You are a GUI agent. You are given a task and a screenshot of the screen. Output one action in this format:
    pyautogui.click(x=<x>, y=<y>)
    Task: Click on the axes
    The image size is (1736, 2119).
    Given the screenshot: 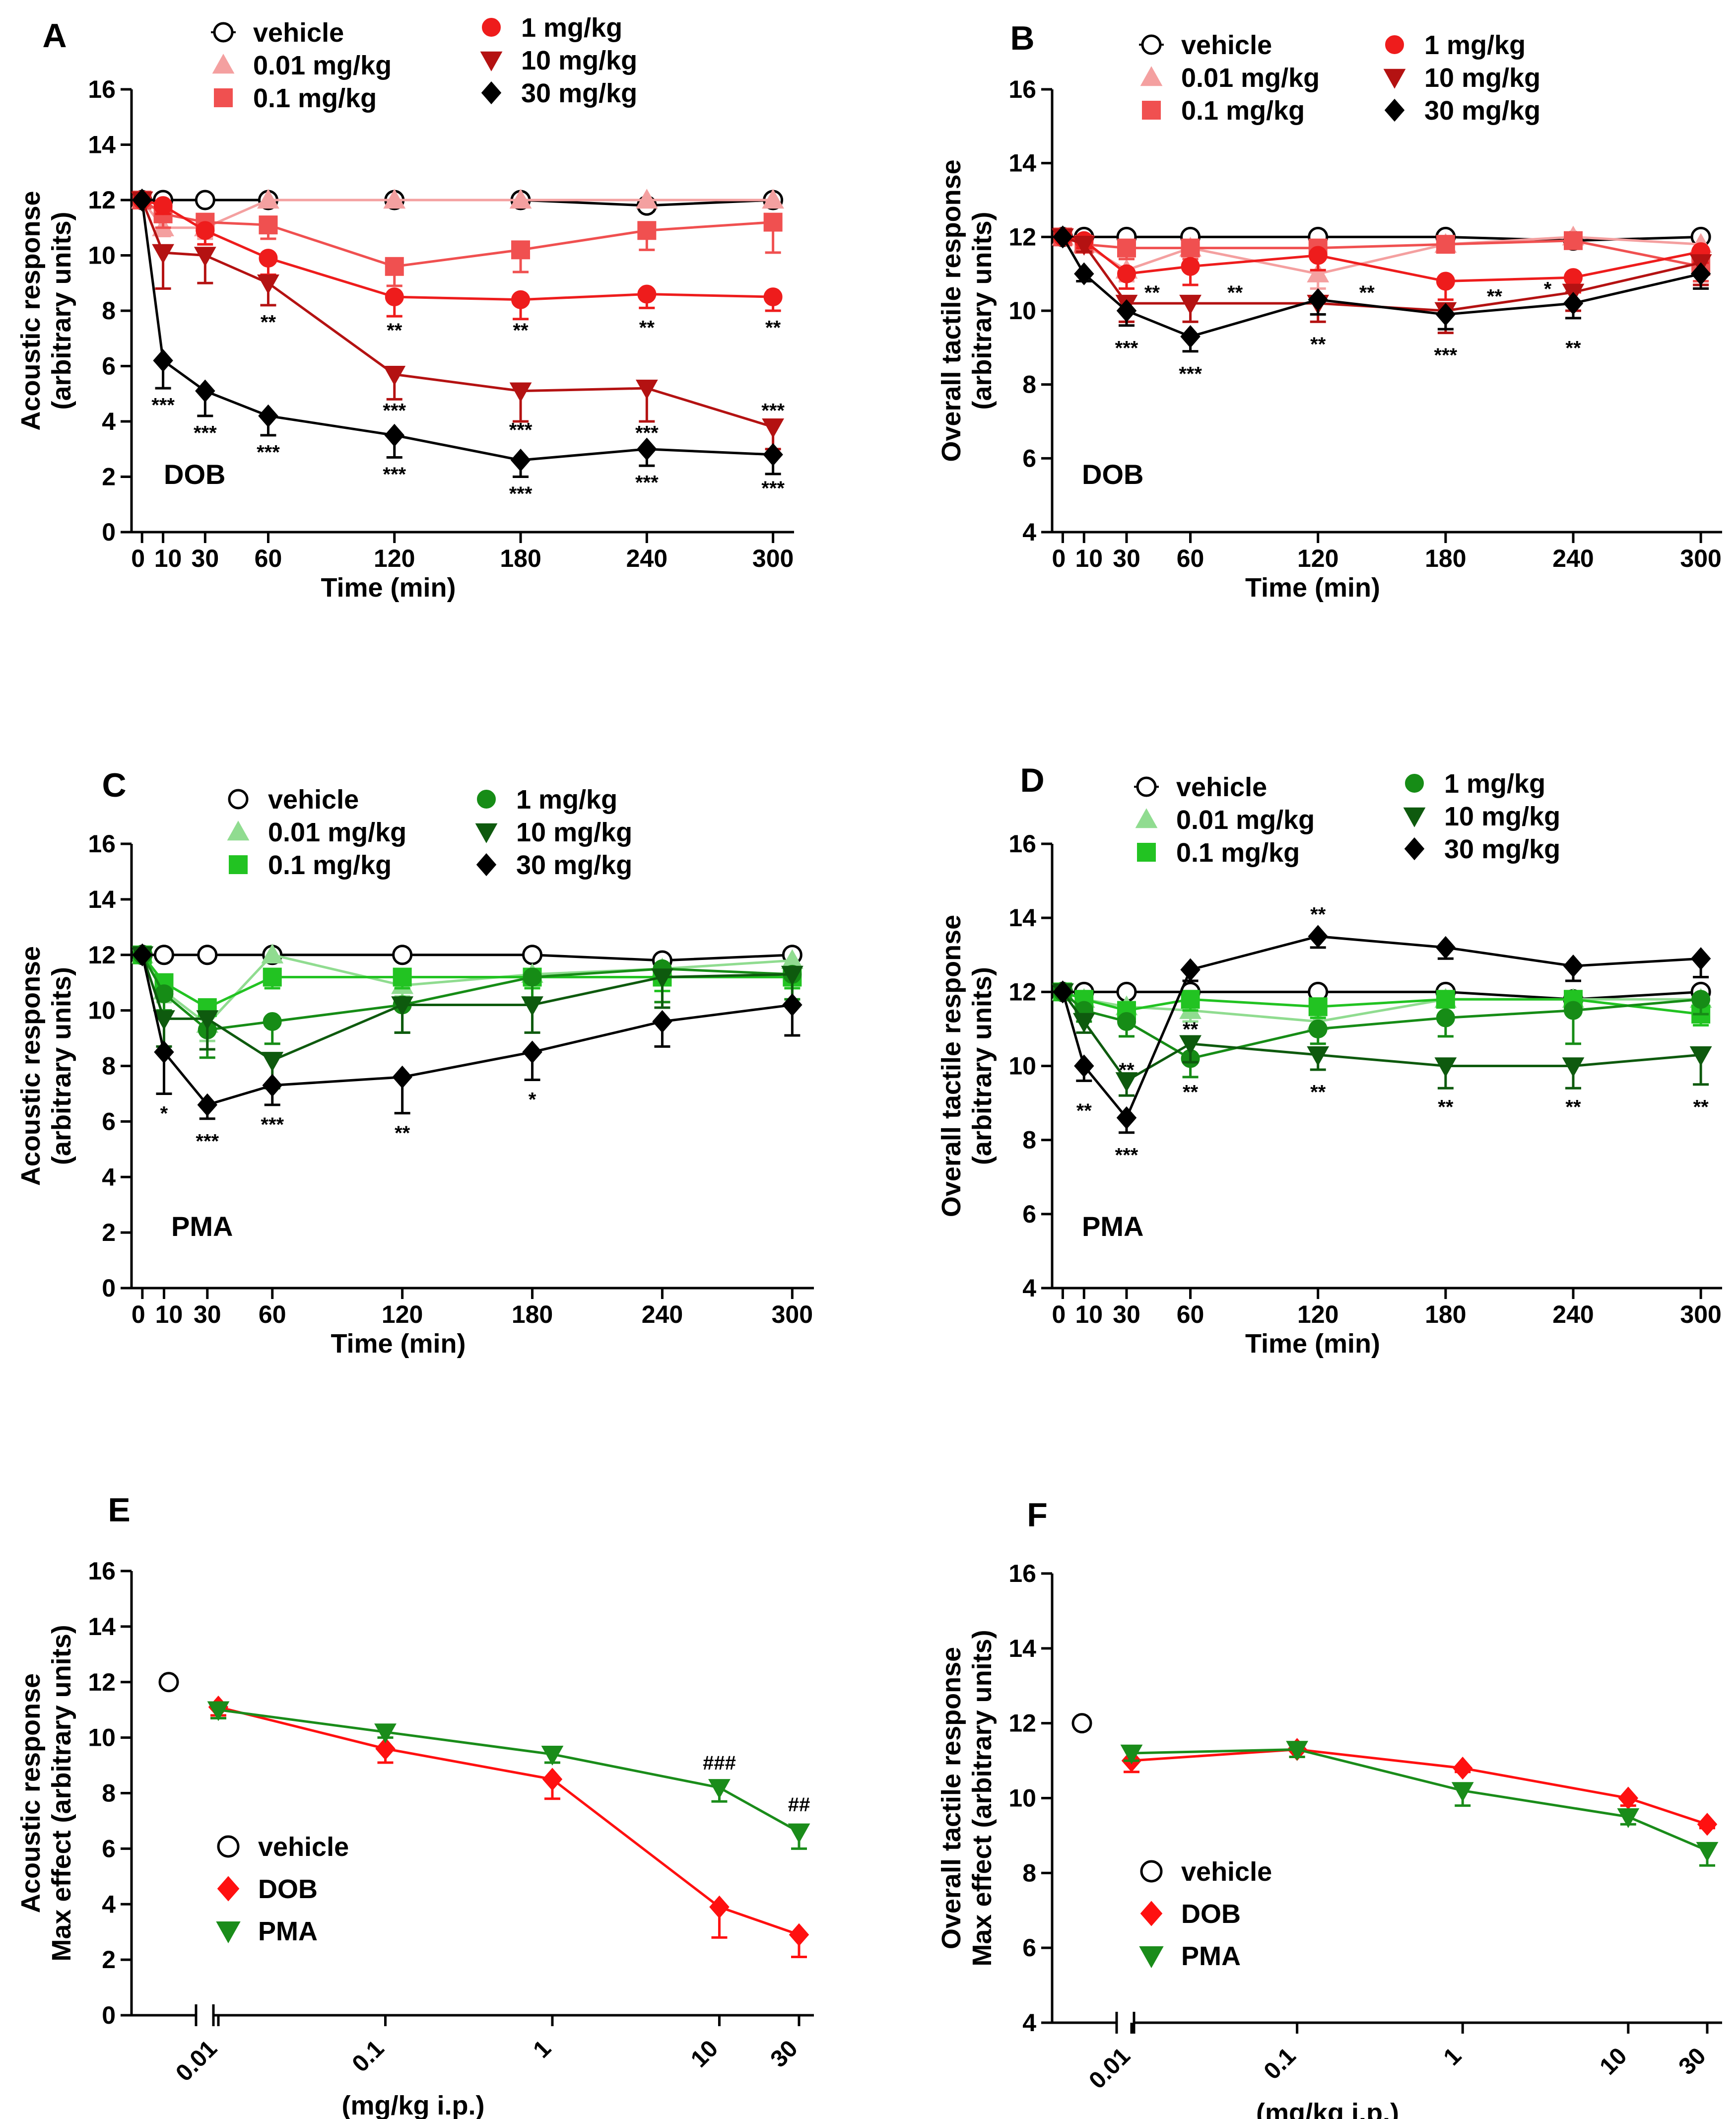 What is the action you would take?
    pyautogui.click(x=472, y=1798)
    